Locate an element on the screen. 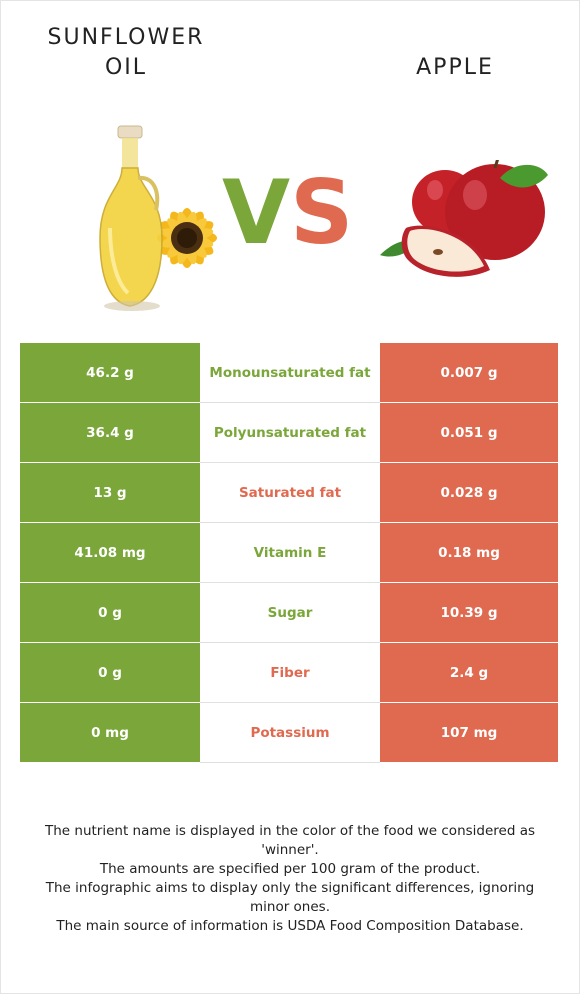 The height and width of the screenshot is (994, 580). table-row: 0 g Fiber 2.4 g is located at coordinates (289, 672).